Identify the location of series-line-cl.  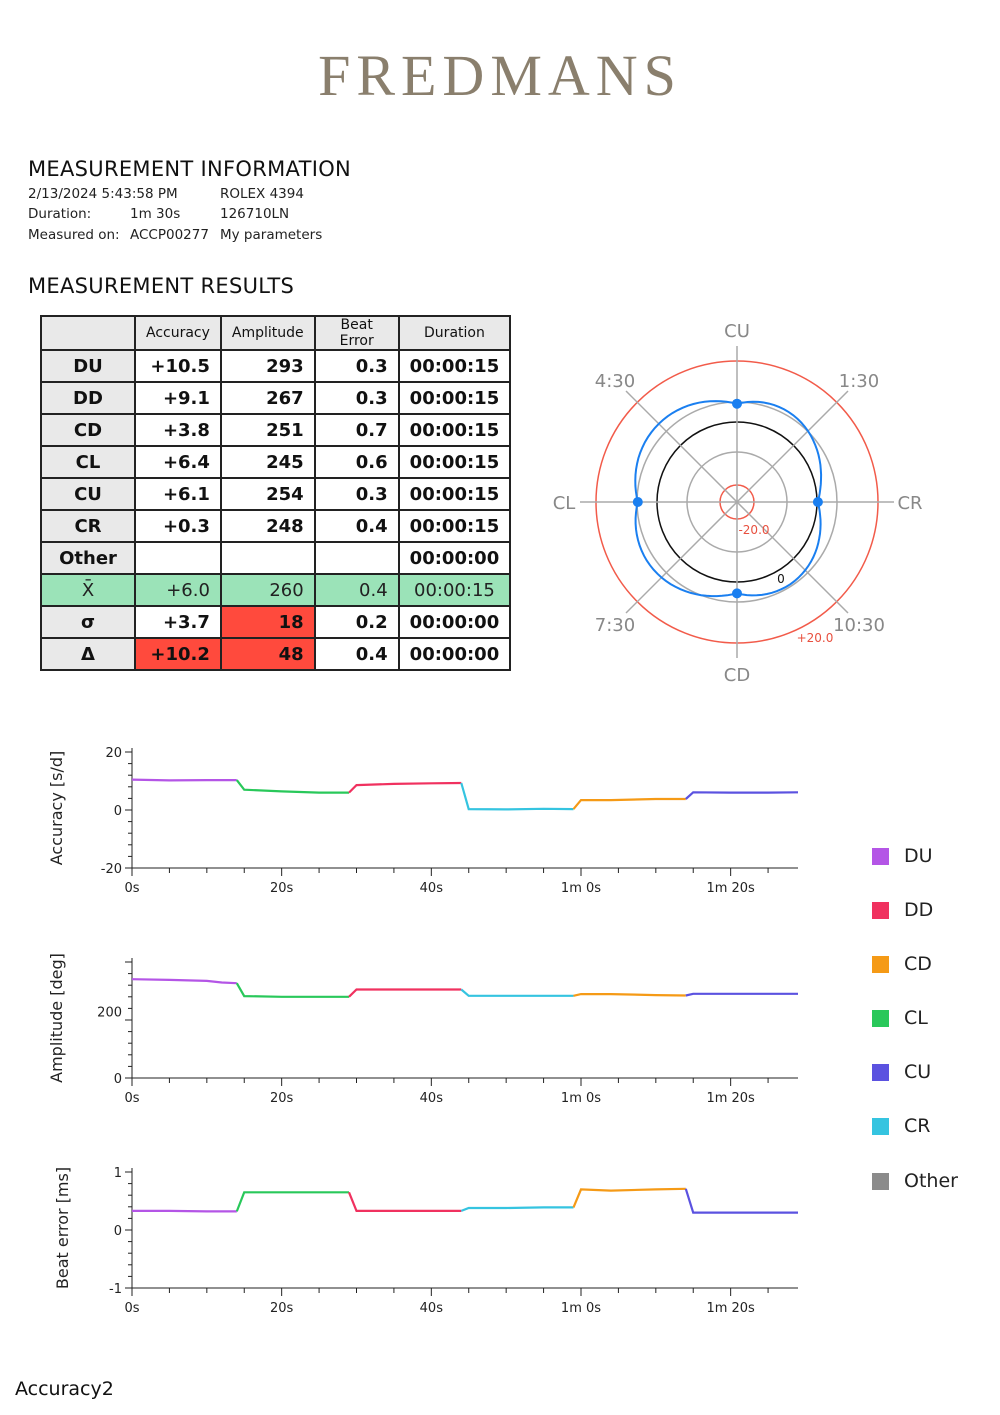
(292, 786).